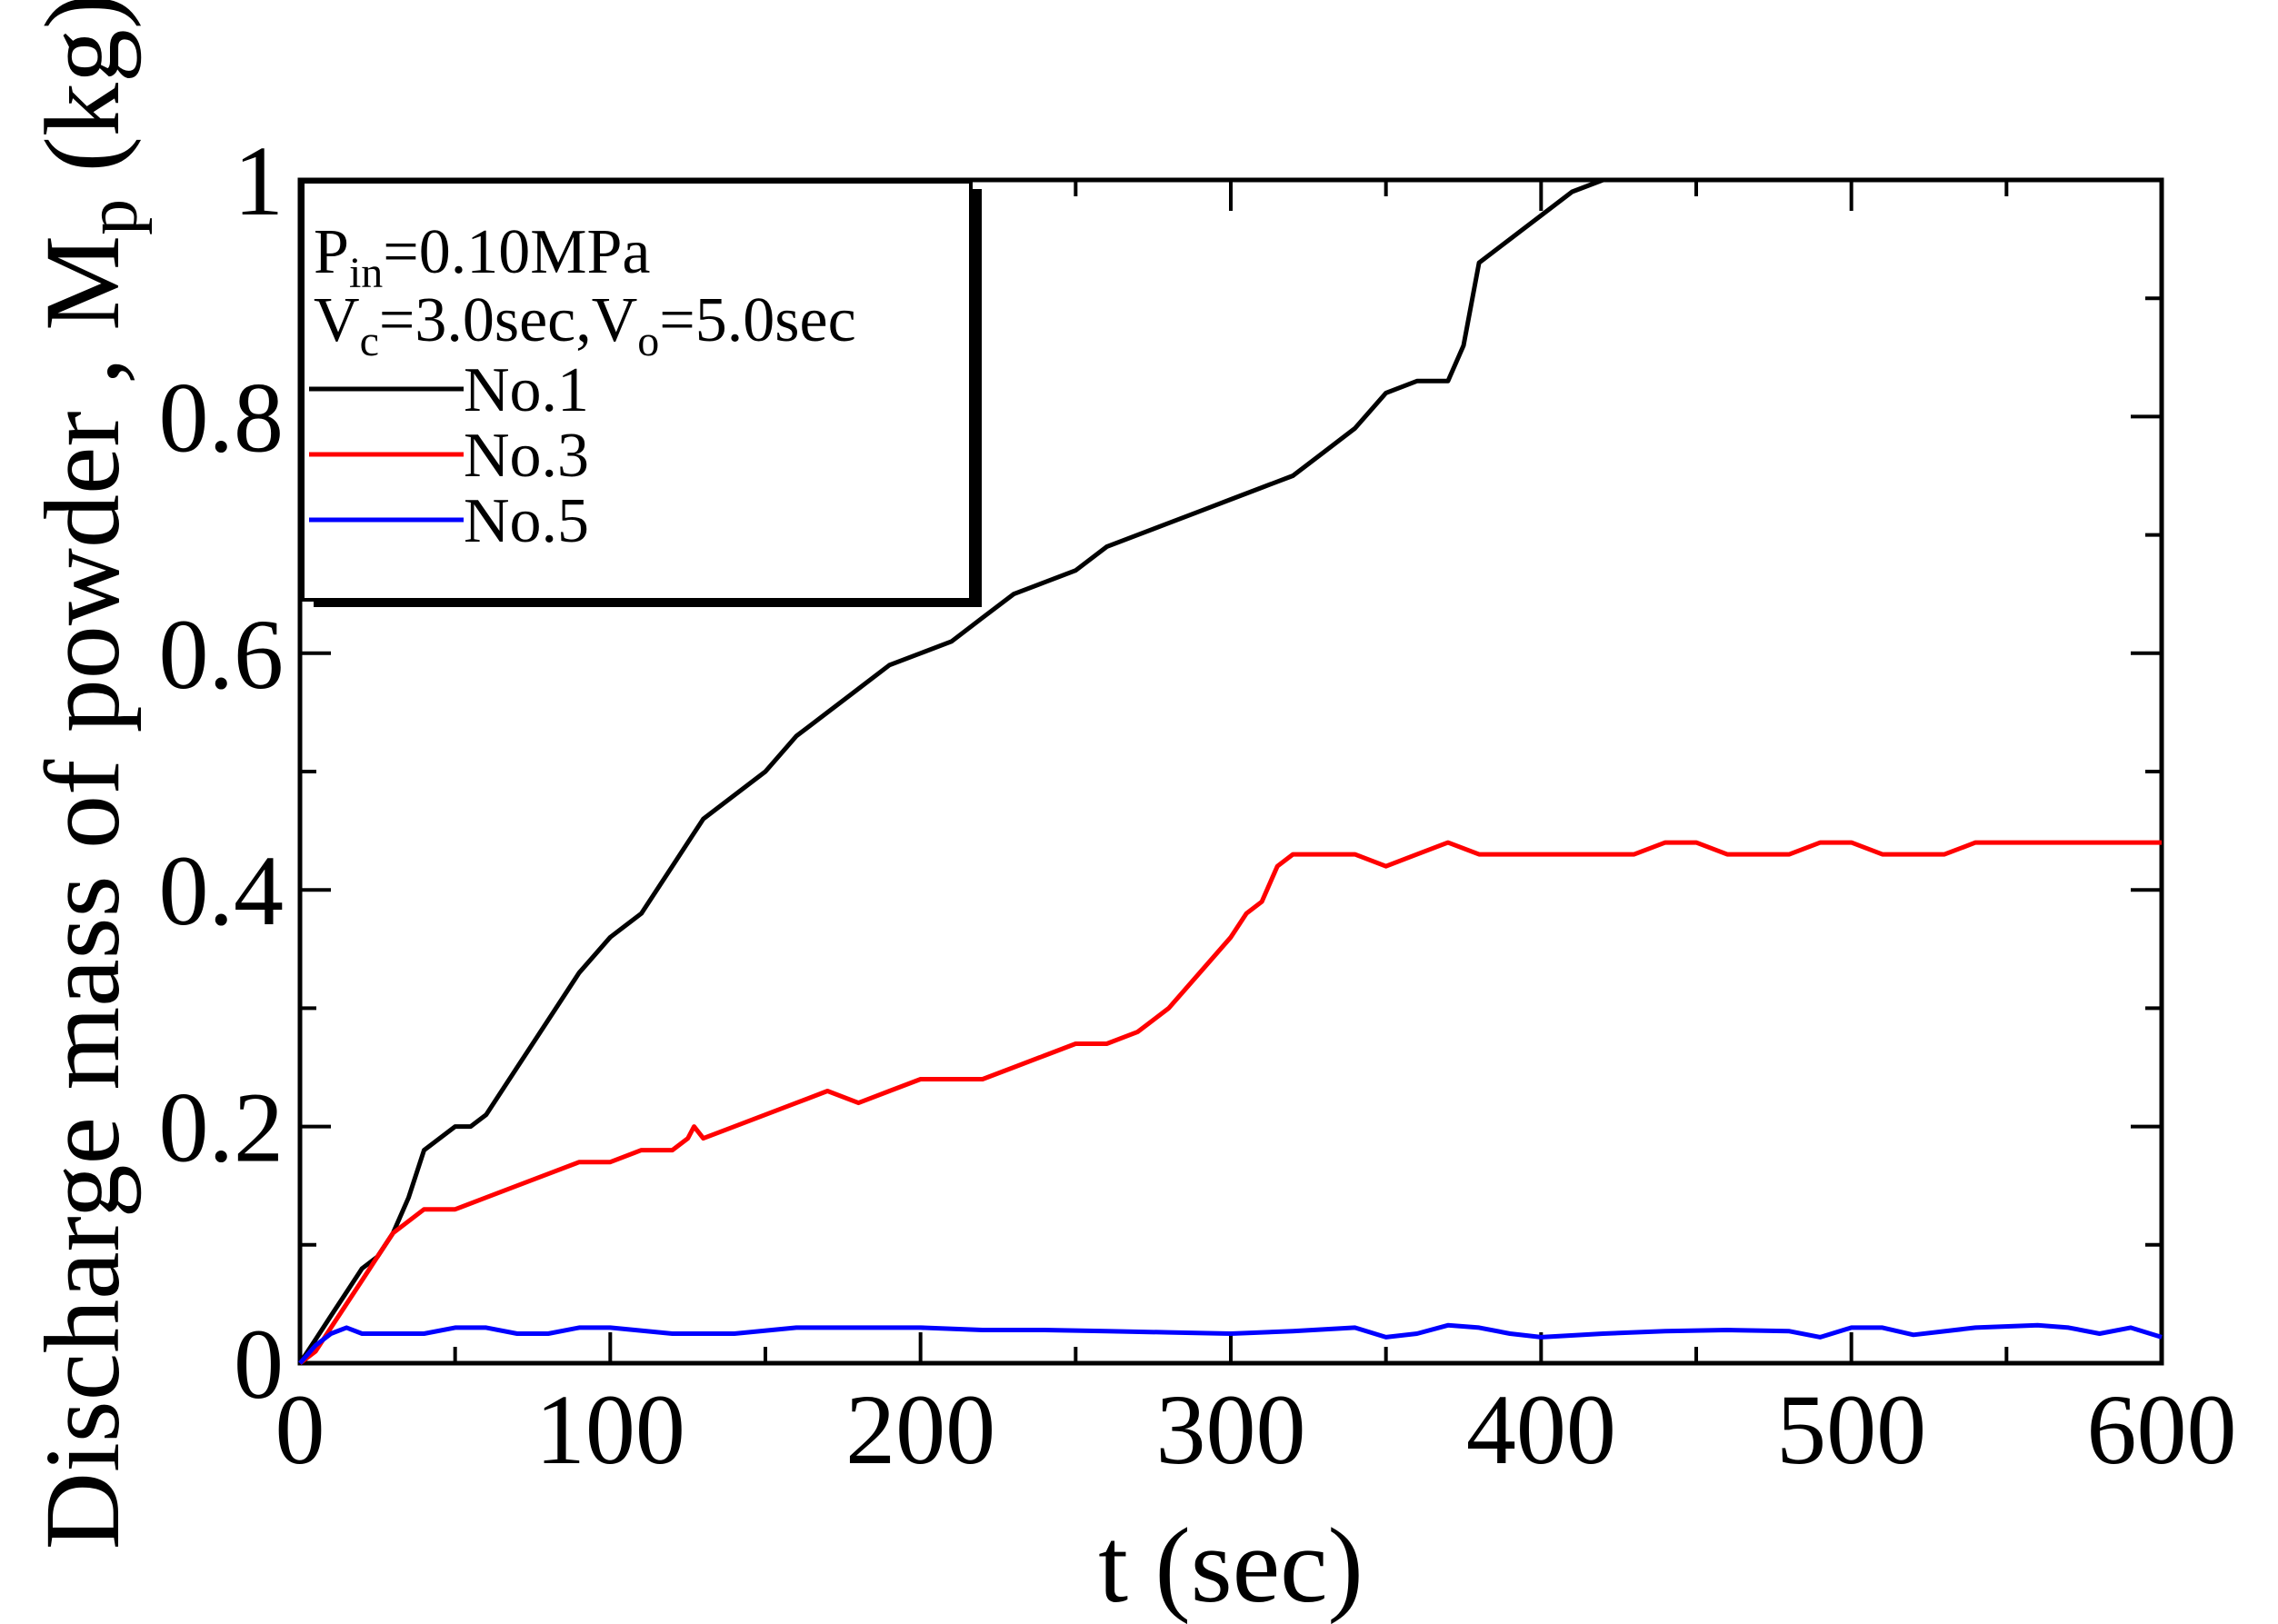 This screenshot has height=1624, width=2278. What do you see at coordinates (757, 320) in the screenshot?
I see `cond-vo-rest: =5.0sec` at bounding box center [757, 320].